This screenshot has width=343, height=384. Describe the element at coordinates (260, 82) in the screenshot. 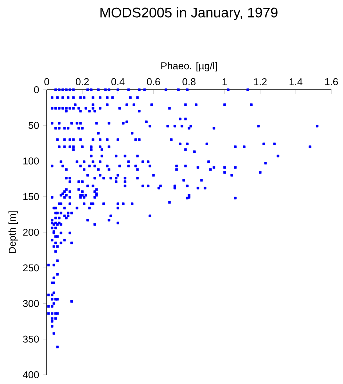

I see `x-tick-label: 1.2` at that location.